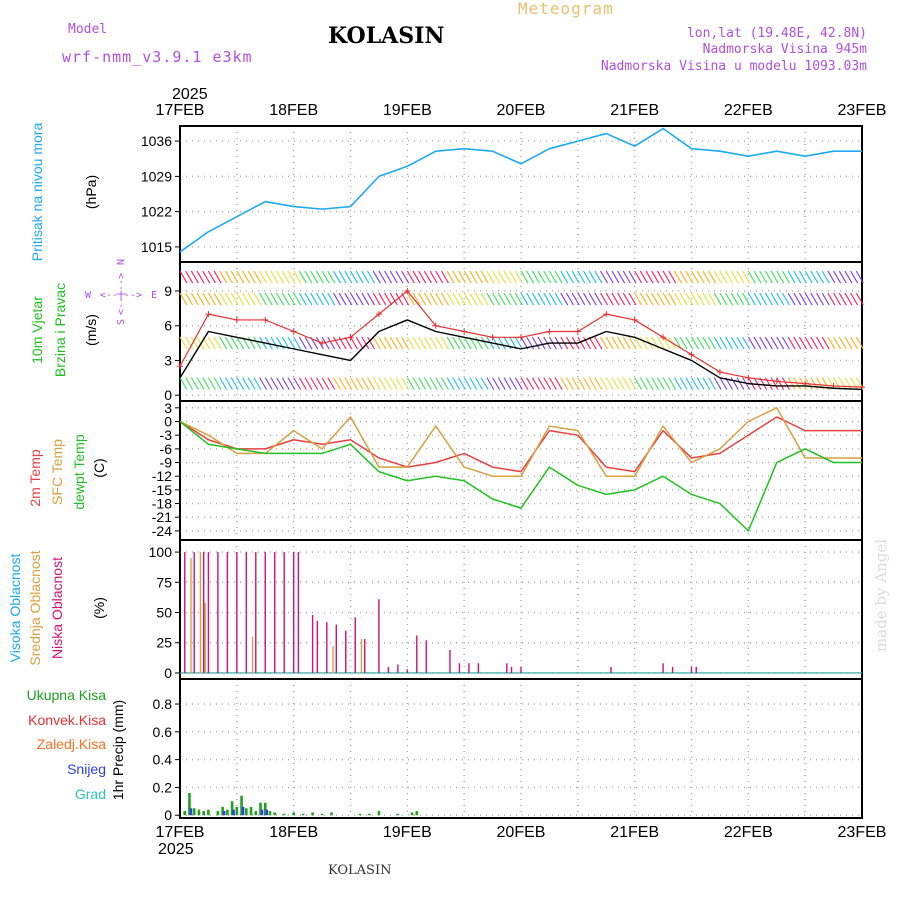 This screenshot has height=900, width=900. I want to click on pressure-line, so click(520, 190).